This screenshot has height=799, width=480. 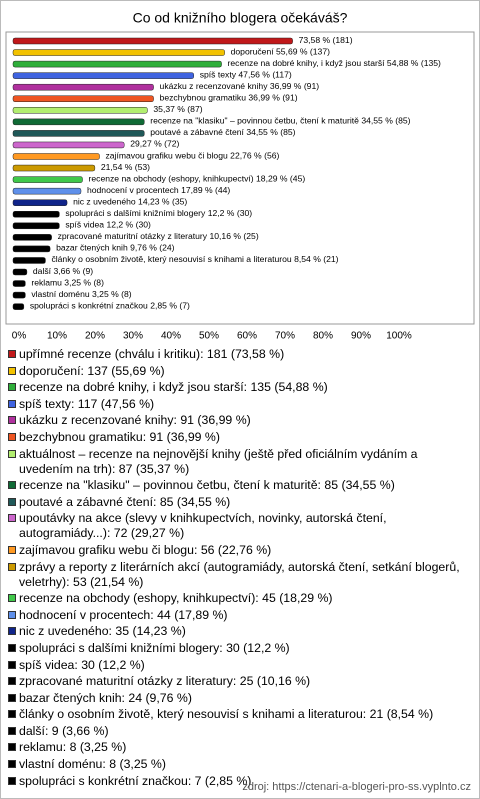 I want to click on legend-item: reklamu: 8 (3,25 %), so click(x=240, y=747).